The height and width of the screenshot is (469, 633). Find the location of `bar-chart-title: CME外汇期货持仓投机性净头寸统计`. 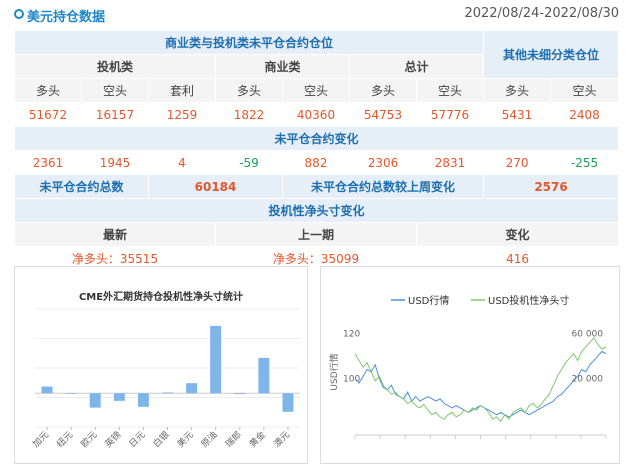

bar-chart-title: CME外汇期货持仓投机性净头寸统计 is located at coordinates (161, 296).